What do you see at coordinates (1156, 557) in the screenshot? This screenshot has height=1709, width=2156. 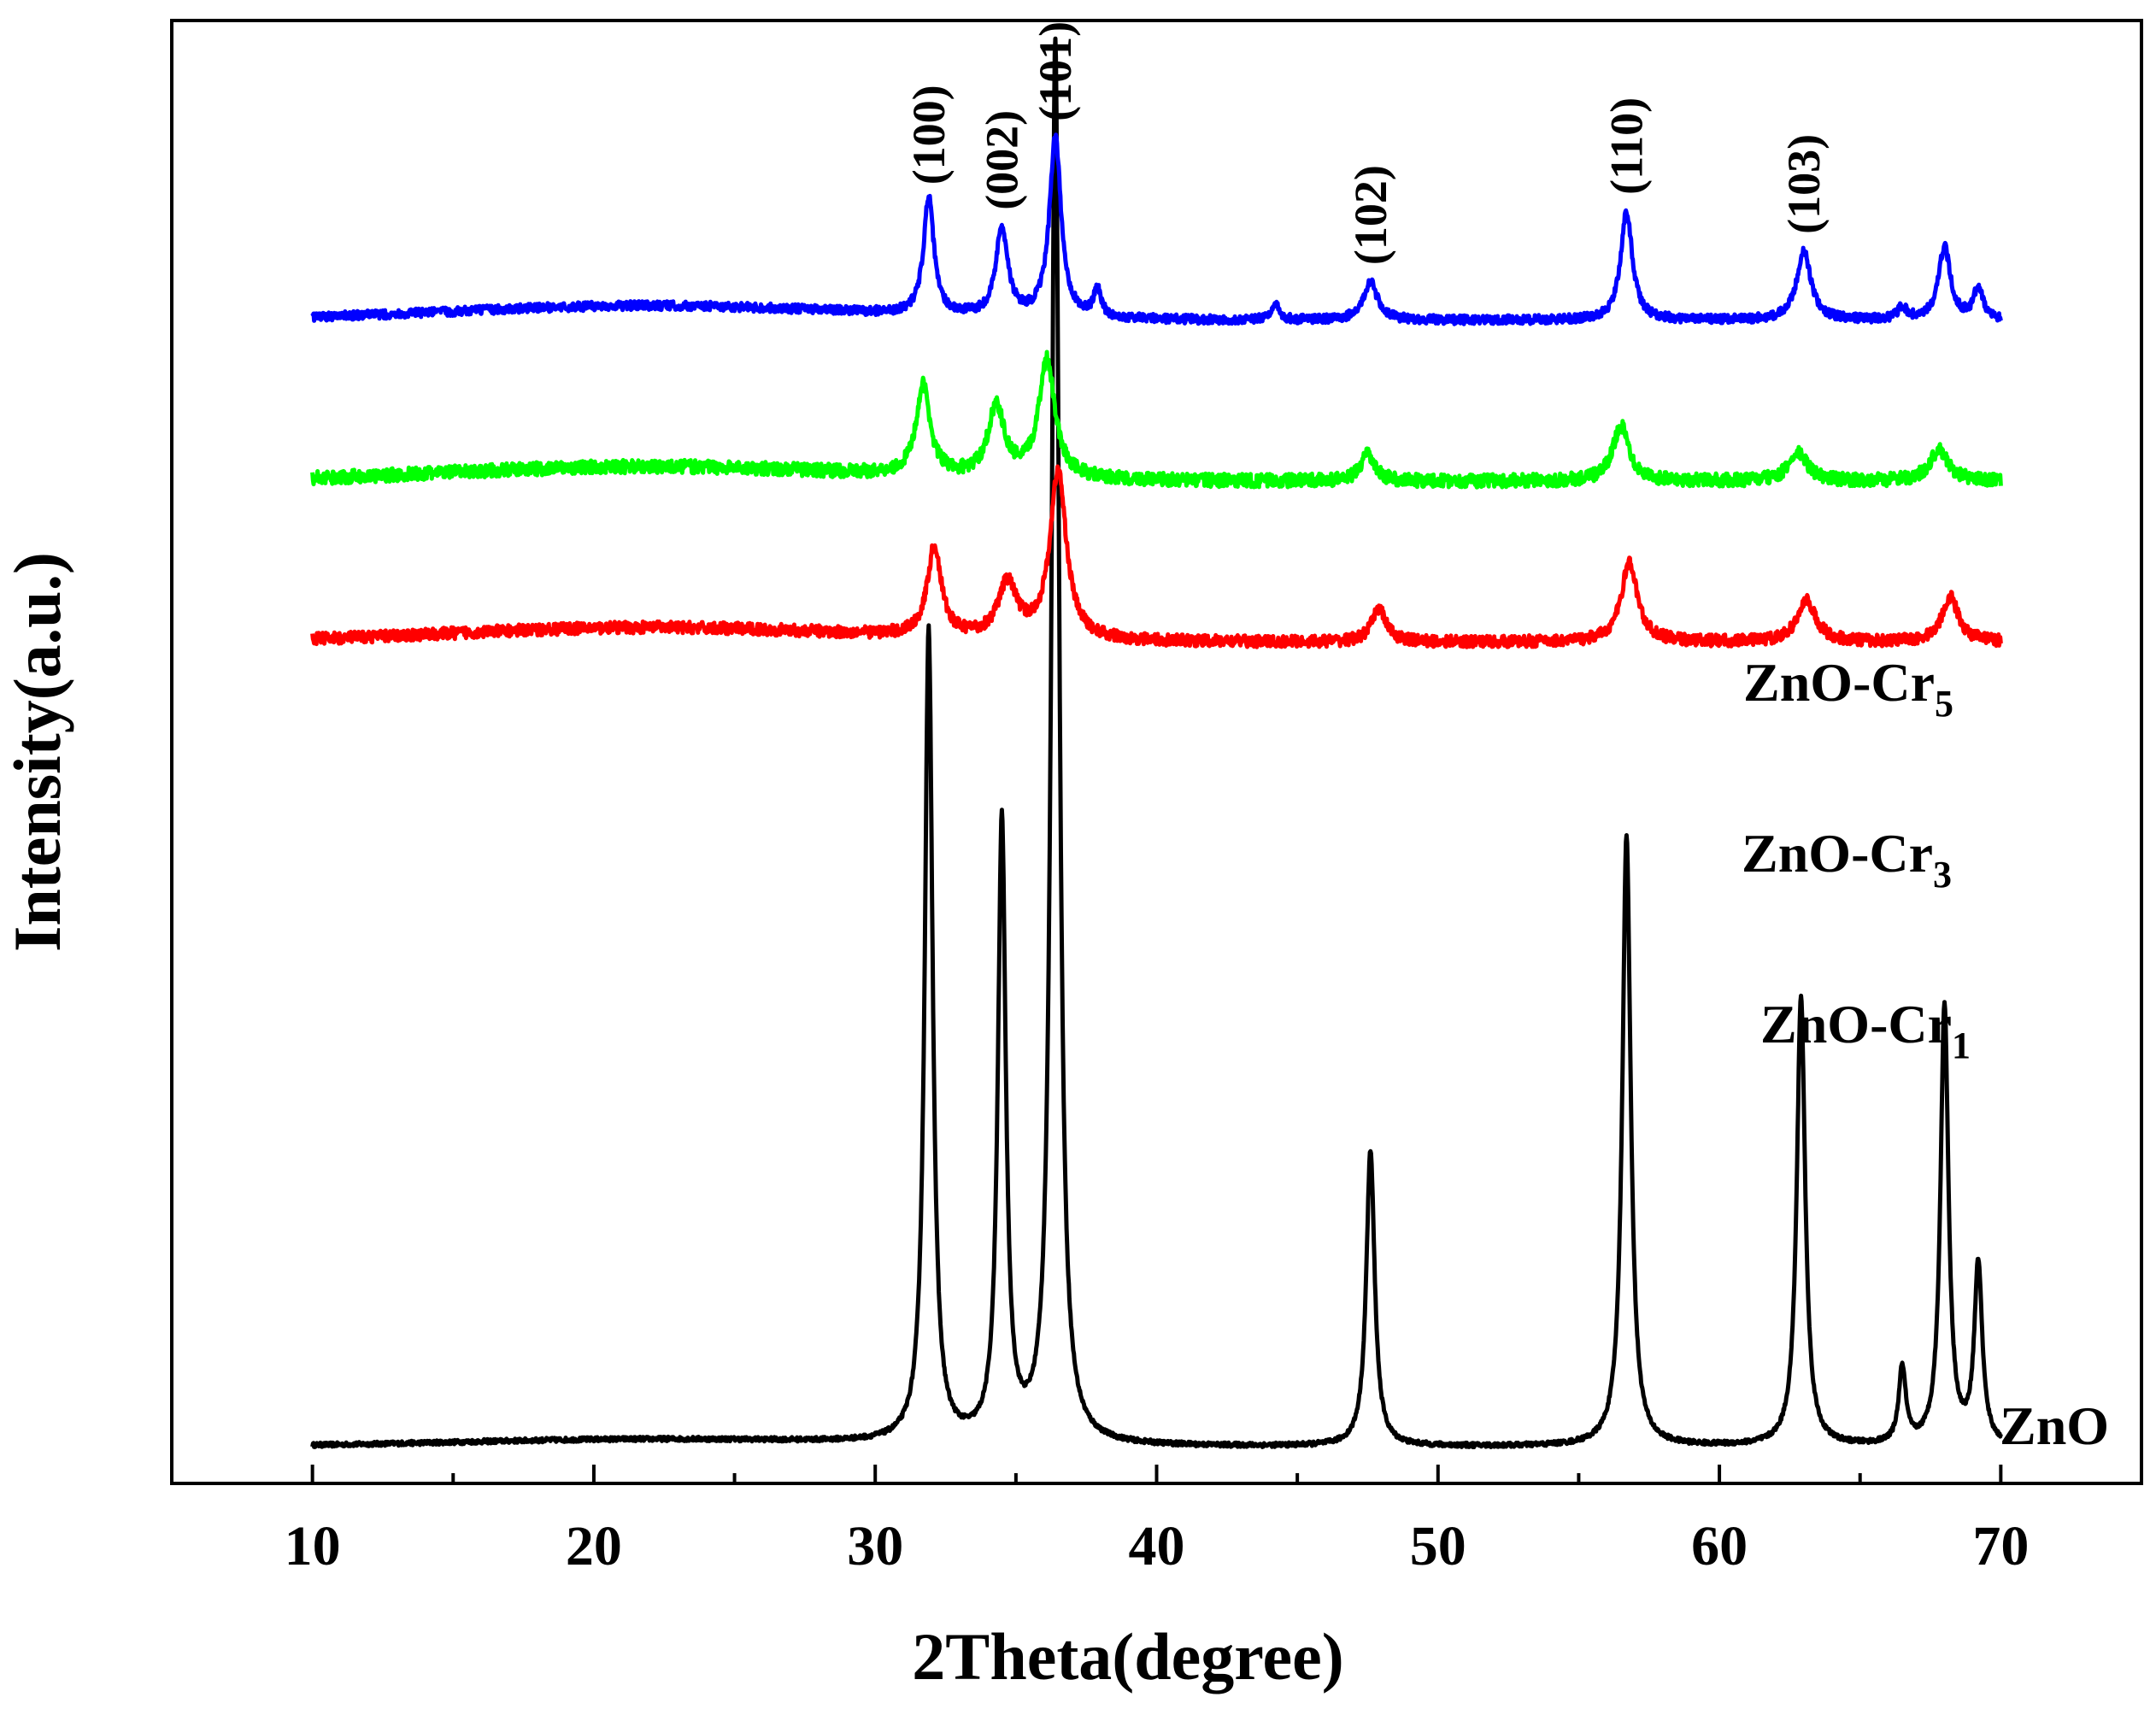 I see `series-line-ZnO-Cr1` at bounding box center [1156, 557].